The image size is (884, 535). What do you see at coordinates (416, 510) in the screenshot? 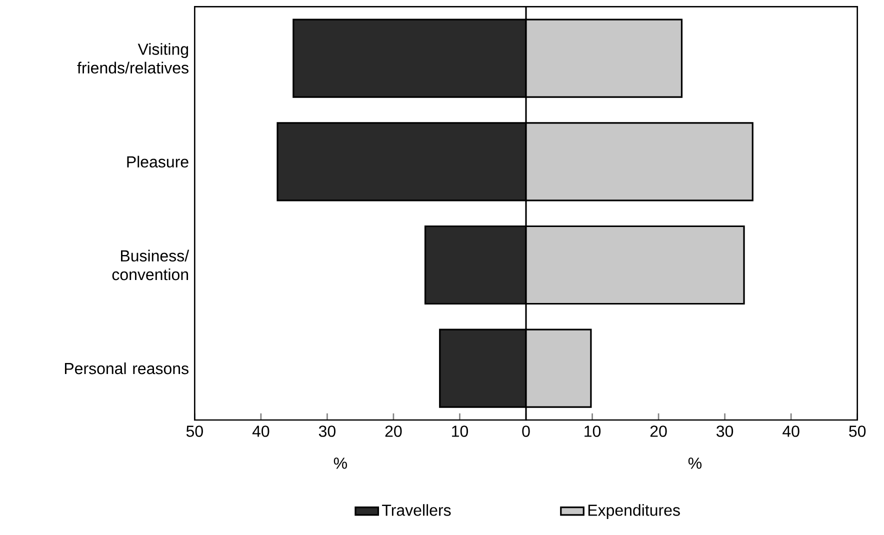
I see `legend-label: Travellers` at bounding box center [416, 510].